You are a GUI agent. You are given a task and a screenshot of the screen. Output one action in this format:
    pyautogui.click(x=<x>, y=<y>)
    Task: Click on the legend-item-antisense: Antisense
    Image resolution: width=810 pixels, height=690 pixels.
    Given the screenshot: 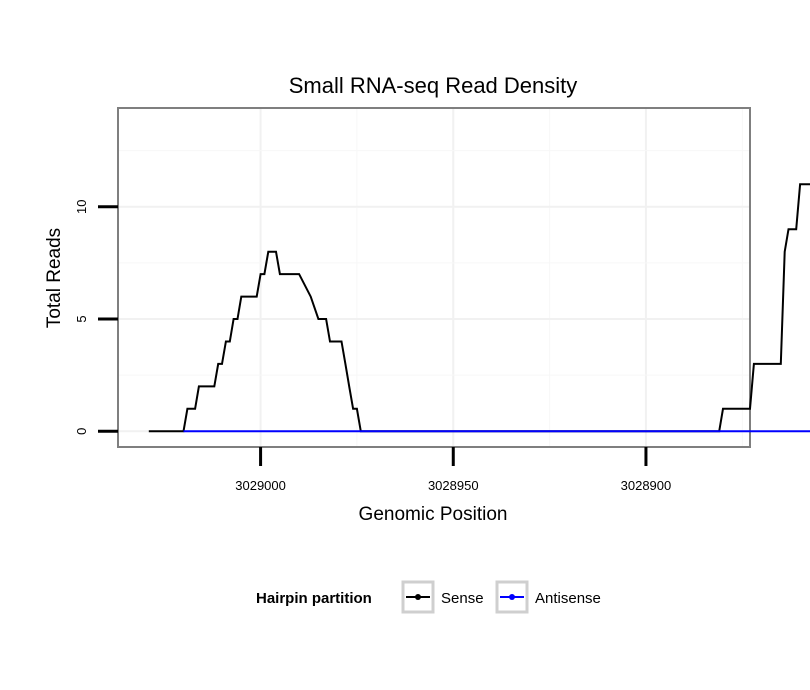 What is the action you would take?
    pyautogui.click(x=548, y=597)
    